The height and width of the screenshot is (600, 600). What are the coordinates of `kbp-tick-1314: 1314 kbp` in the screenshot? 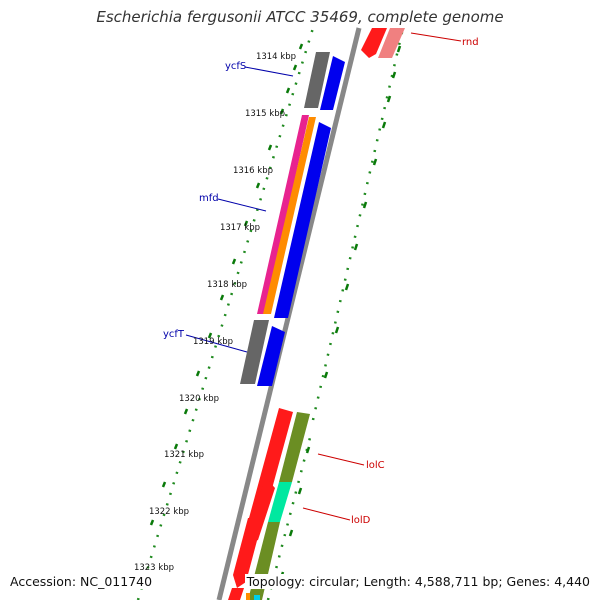 It's located at (276, 57).